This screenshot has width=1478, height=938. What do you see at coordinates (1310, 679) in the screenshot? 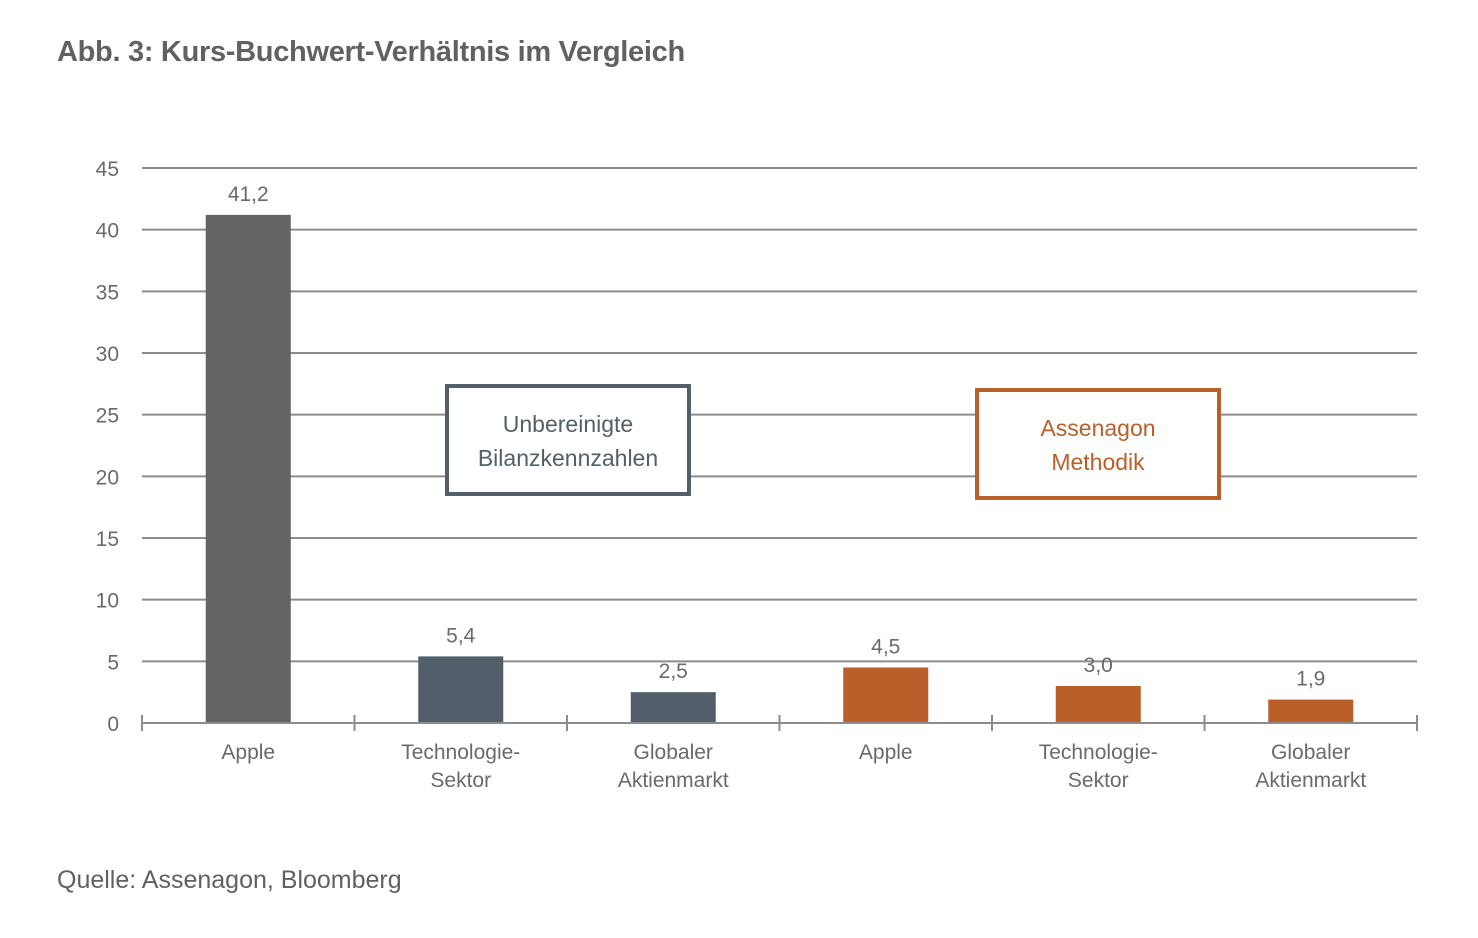
I see `value-label: 1,9` at bounding box center [1310, 679].